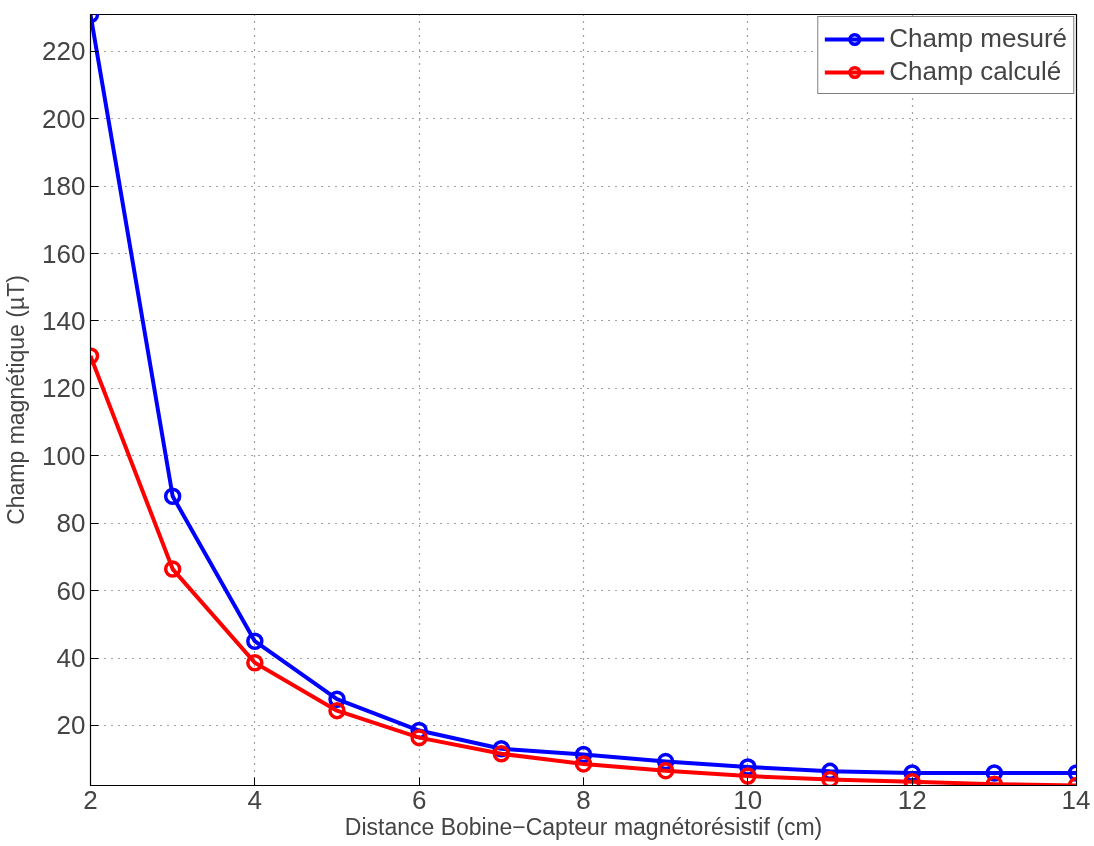 The image size is (1094, 846). Describe the element at coordinates (71, 523) in the screenshot. I see `y-tick-label: 80` at that location.